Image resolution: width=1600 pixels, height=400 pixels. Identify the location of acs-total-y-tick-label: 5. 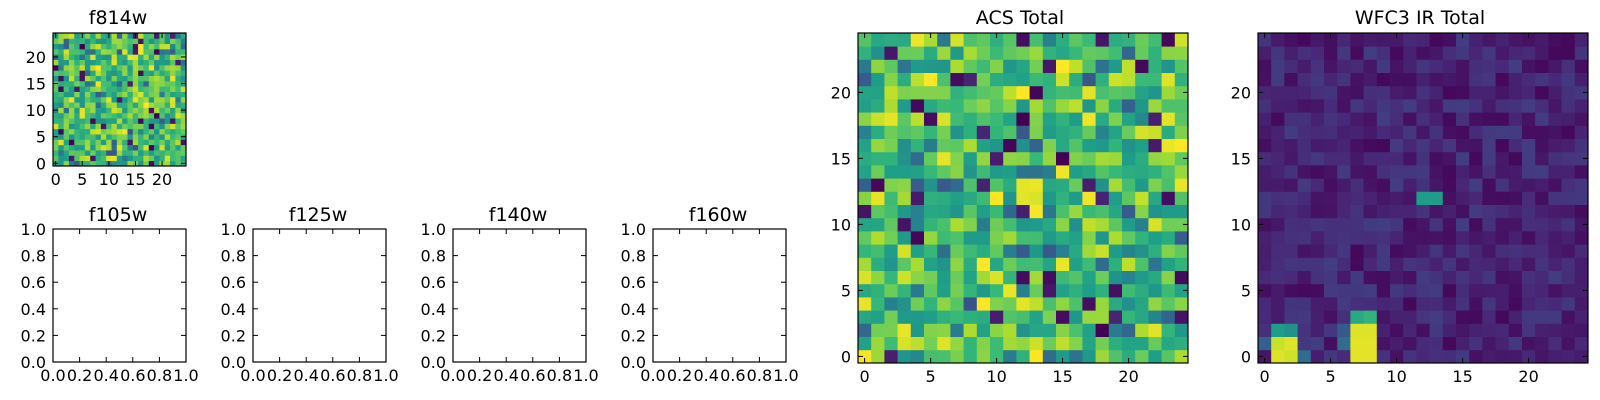
(846, 290).